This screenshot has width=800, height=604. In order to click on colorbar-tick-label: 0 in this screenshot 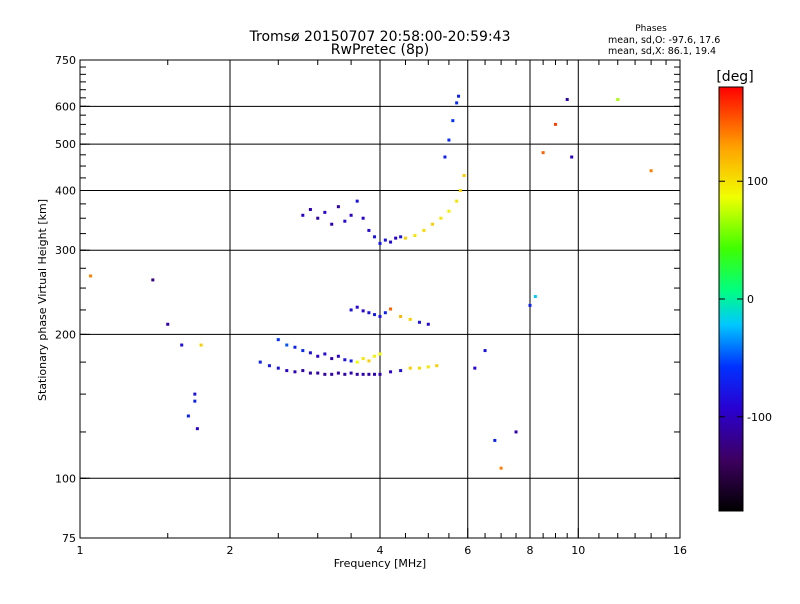, I will do `click(750, 299)`.